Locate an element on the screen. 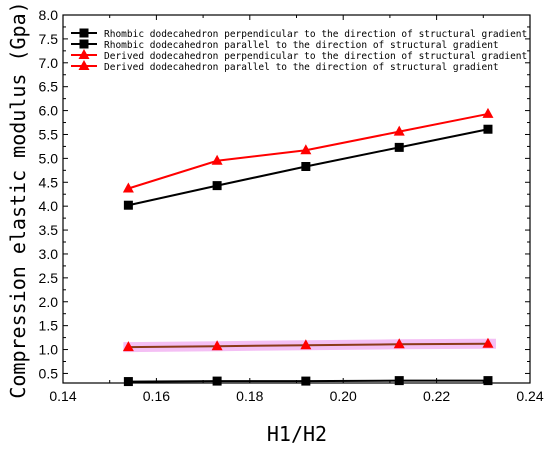 The height and width of the screenshot is (455, 550). y-tick-label: 6.0 is located at coordinates (49, 111).